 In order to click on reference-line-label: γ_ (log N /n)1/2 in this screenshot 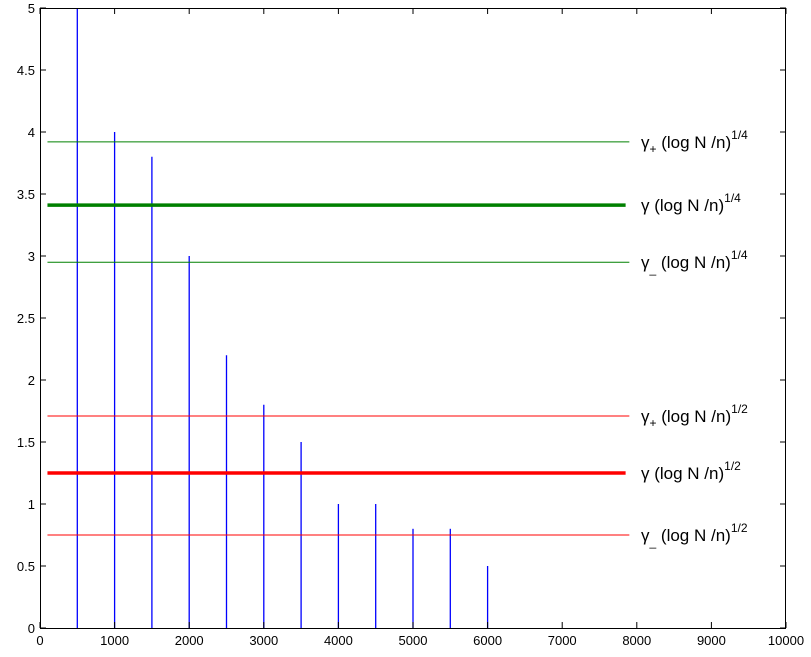, I will do `click(694, 535)`.